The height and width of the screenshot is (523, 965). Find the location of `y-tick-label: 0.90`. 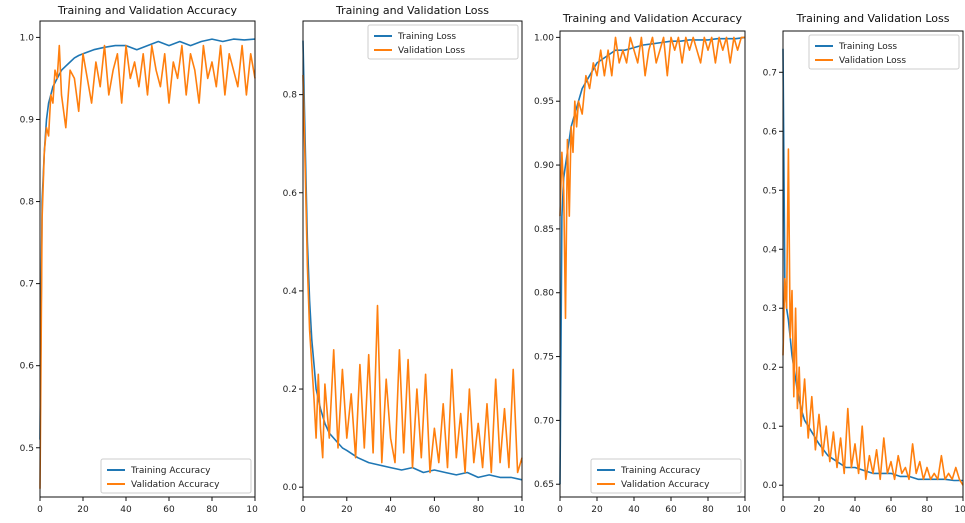

y-tick-label: 0.90 is located at coordinates (544, 166).